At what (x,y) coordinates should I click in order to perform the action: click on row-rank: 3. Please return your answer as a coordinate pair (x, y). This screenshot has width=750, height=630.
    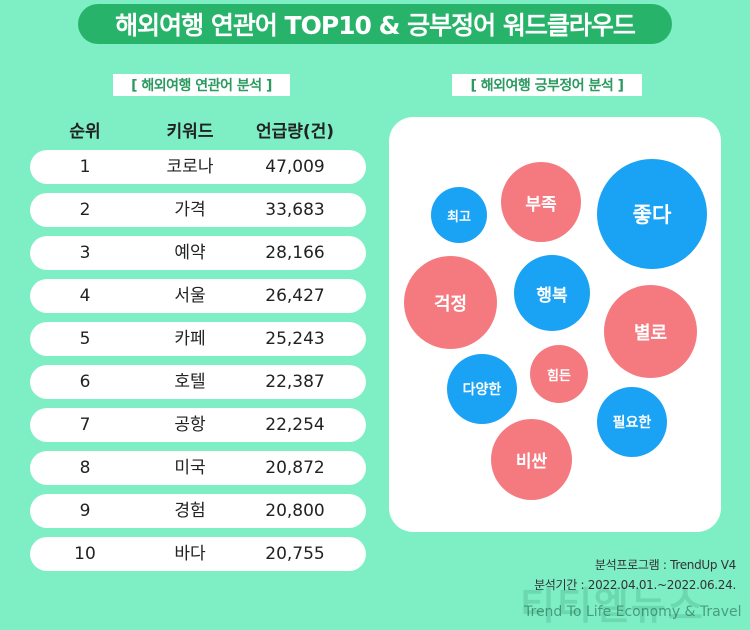
    Looking at the image, I should click on (85, 253).